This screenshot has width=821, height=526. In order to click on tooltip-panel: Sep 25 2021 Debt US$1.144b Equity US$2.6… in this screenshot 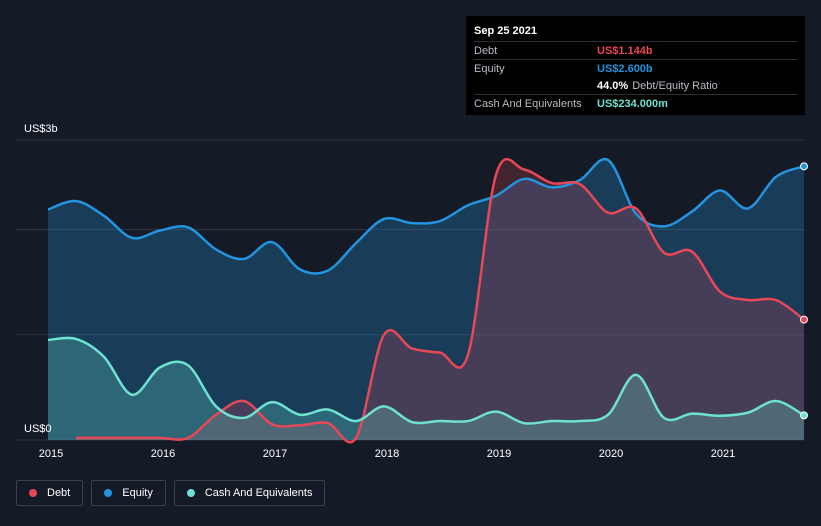, I will do `click(635, 65)`.